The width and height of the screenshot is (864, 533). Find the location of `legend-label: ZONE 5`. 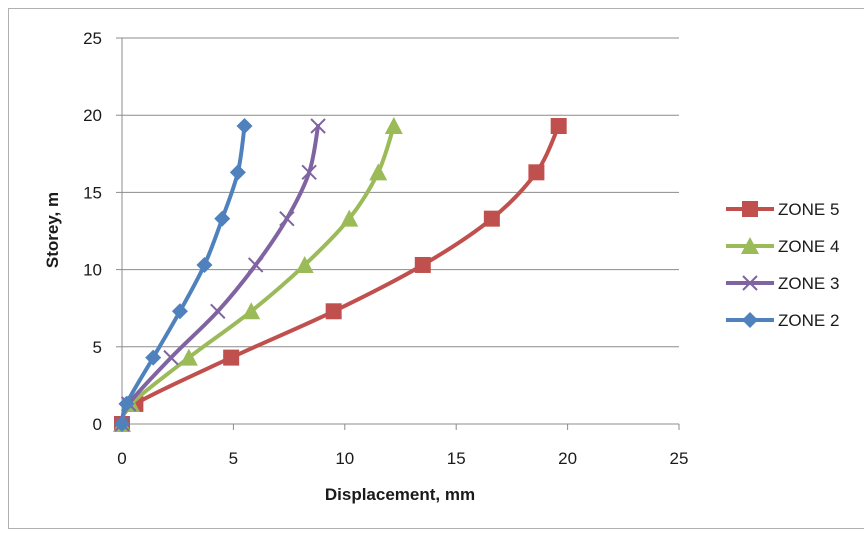

legend-label: ZONE 5 is located at coordinates (808, 209).